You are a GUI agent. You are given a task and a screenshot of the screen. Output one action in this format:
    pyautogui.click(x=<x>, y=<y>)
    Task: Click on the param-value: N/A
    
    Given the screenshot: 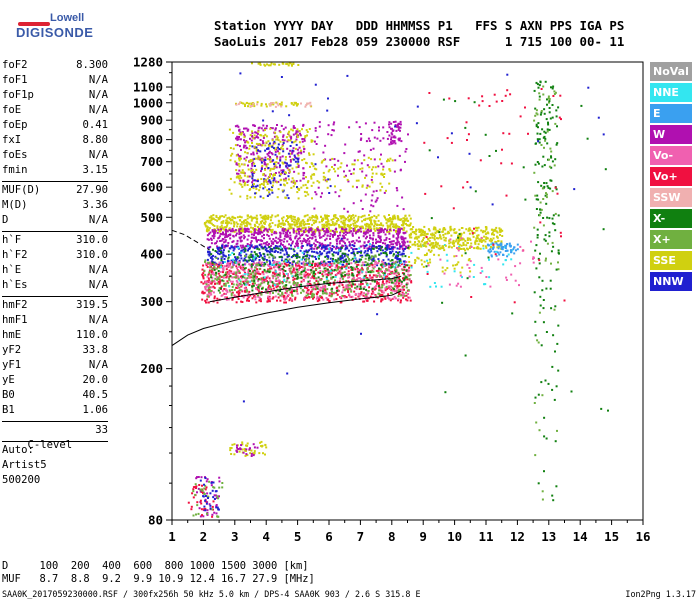 What is the action you would take?
    pyautogui.click(x=98, y=155)
    